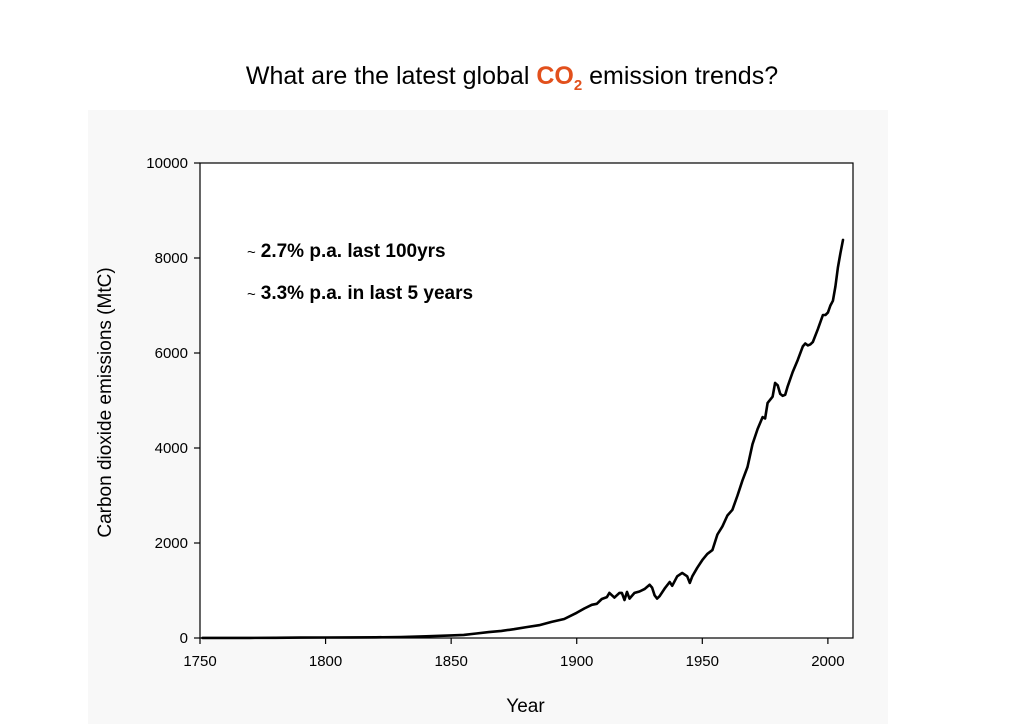 This screenshot has width=1024, height=724. I want to click on x-axis-label: Year, so click(525, 706).